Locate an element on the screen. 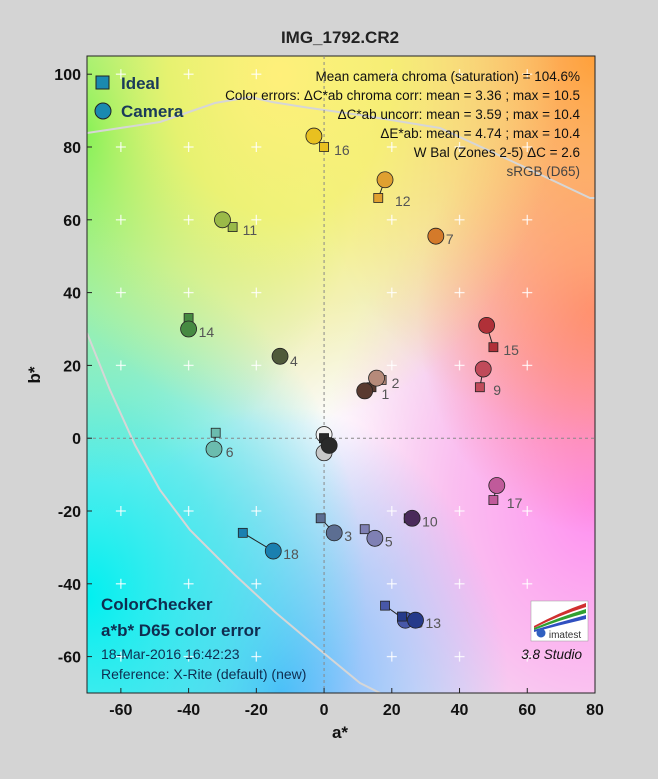 Image resolution: width=658 pixels, height=779 pixels. x-tick-label: -20 is located at coordinates (256, 710).